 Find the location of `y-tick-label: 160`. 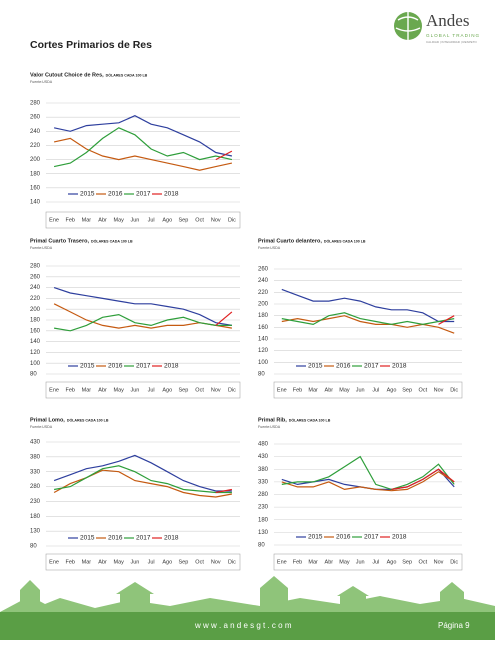

y-tick-label: 160 is located at coordinates (35, 188).